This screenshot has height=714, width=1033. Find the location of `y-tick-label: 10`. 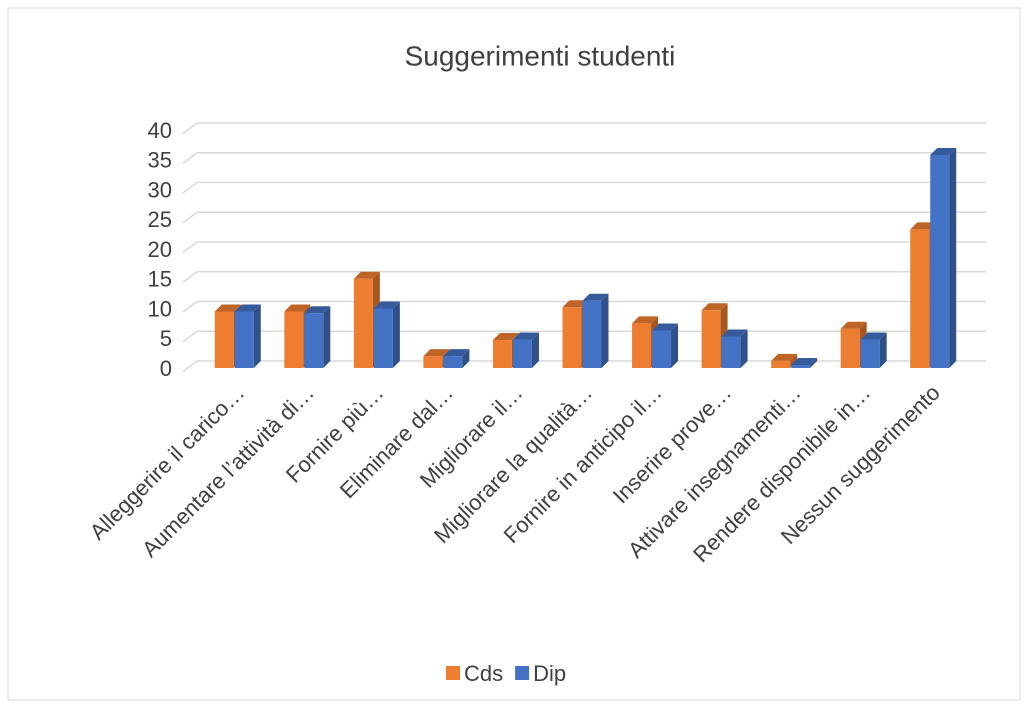

y-tick-label: 10 is located at coordinates (160, 308).